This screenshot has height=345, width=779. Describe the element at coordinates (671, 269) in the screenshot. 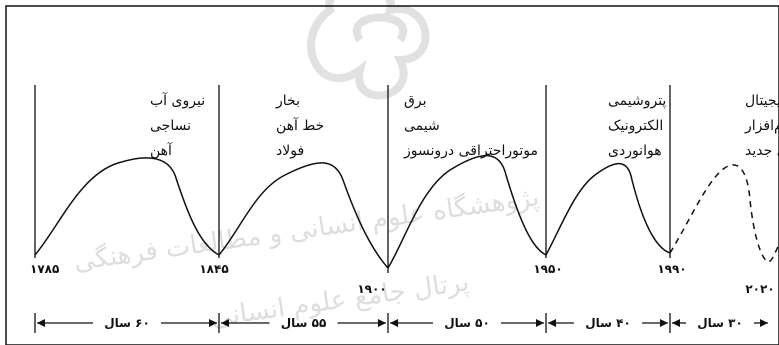

I see `year-label: ۱۹۹۰` at that location.